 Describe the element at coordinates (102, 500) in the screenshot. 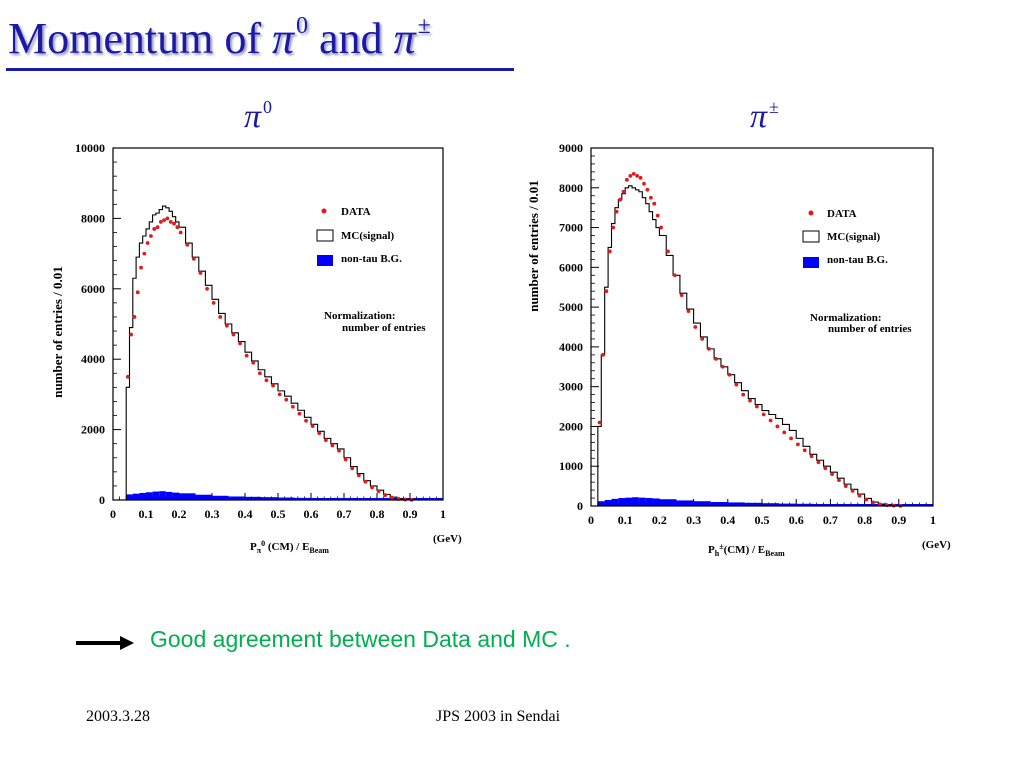

I see `left-y-tick-label: 0` at that location.